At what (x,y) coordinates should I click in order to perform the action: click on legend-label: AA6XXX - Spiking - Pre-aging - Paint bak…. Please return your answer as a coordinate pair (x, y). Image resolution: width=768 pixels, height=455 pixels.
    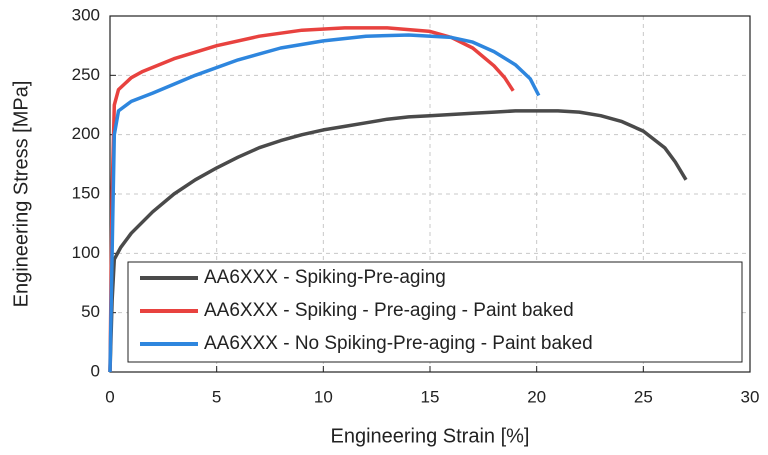
    Looking at the image, I should click on (389, 310).